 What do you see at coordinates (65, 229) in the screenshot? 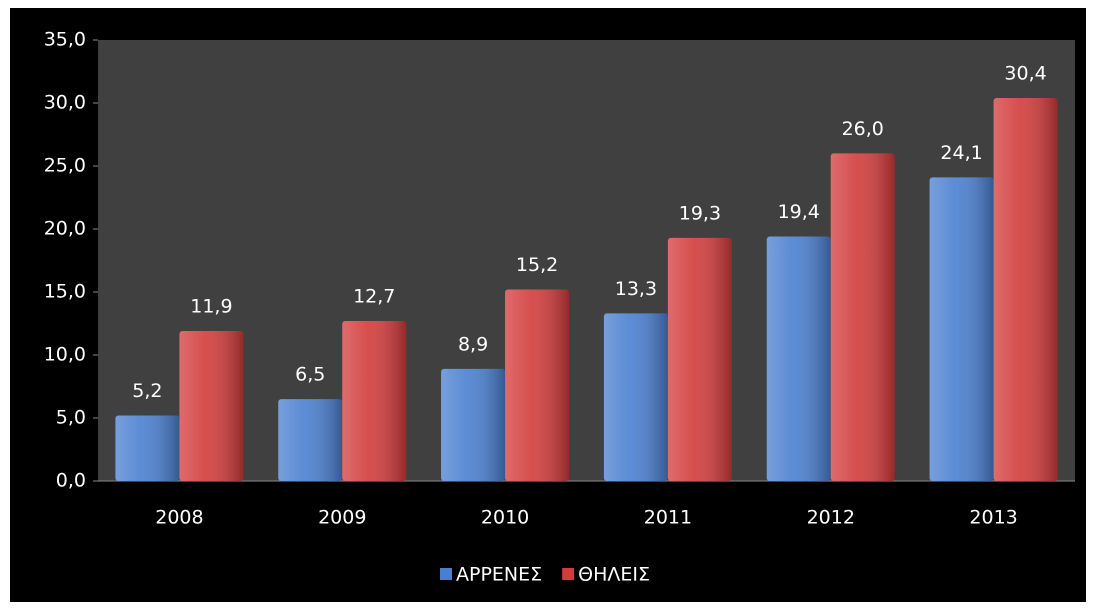
I see `y-tick-label: 20,0` at bounding box center [65, 229].